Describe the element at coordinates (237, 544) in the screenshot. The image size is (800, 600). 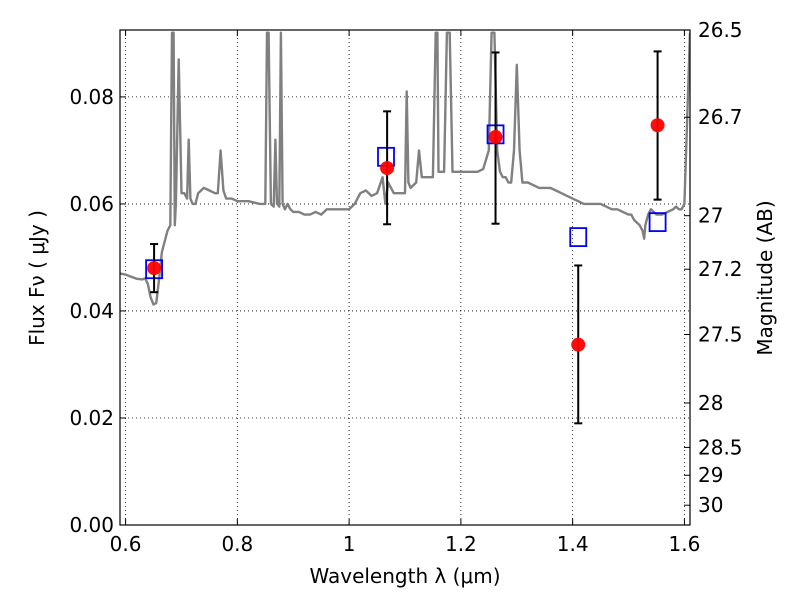
I see `x-tick-label: 0.8` at that location.